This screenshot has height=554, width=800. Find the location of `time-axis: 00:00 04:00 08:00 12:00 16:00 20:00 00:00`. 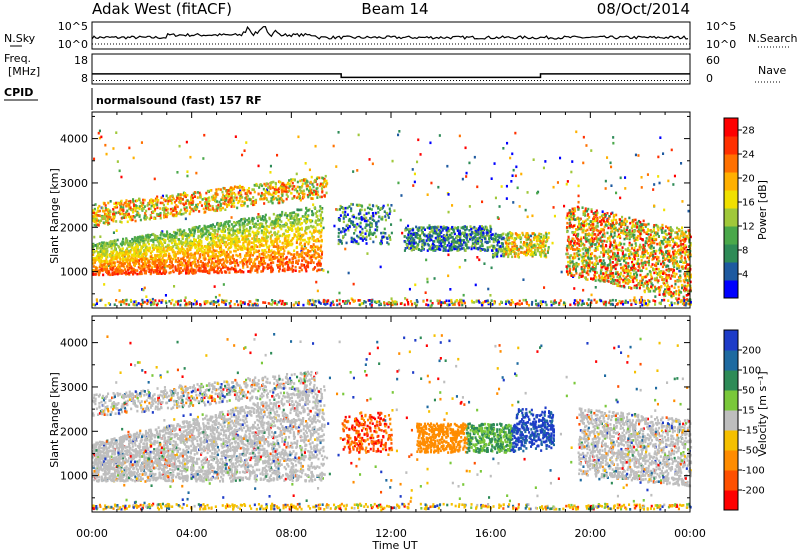

time-axis: 00:00 04:00 08:00 12:00 16:00 20:00 00:00 is located at coordinates (391, 533).